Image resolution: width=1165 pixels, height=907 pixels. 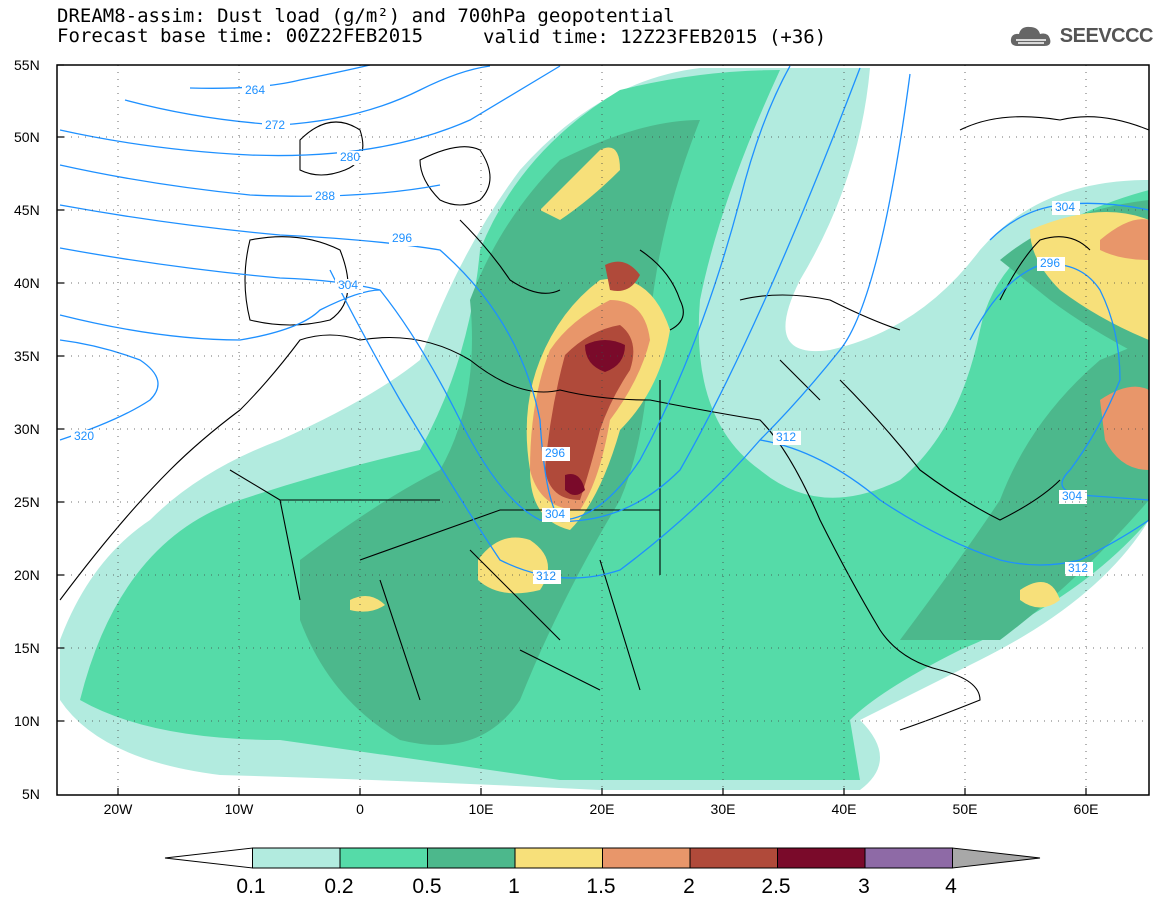 What do you see at coordinates (864, 886) in the screenshot?
I see `colorbar-label: 3` at bounding box center [864, 886].